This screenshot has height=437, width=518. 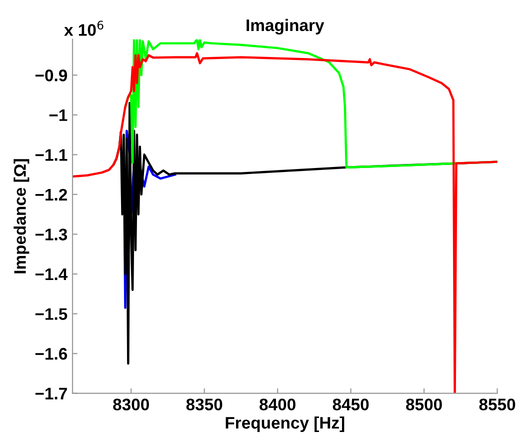 I want to click on y-tick-label: −1.1, so click(x=51, y=155).